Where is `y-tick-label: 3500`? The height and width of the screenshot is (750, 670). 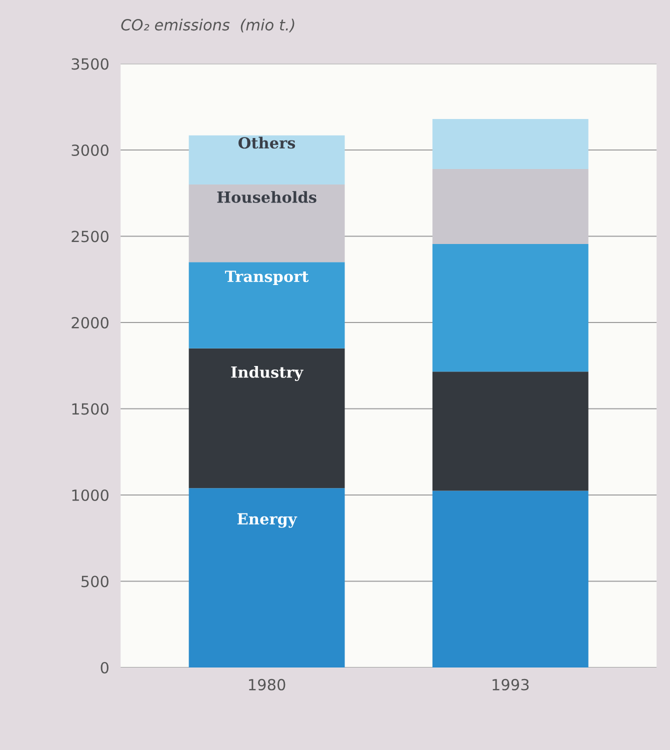
y-tick-label: 3500 is located at coordinates (90, 64).